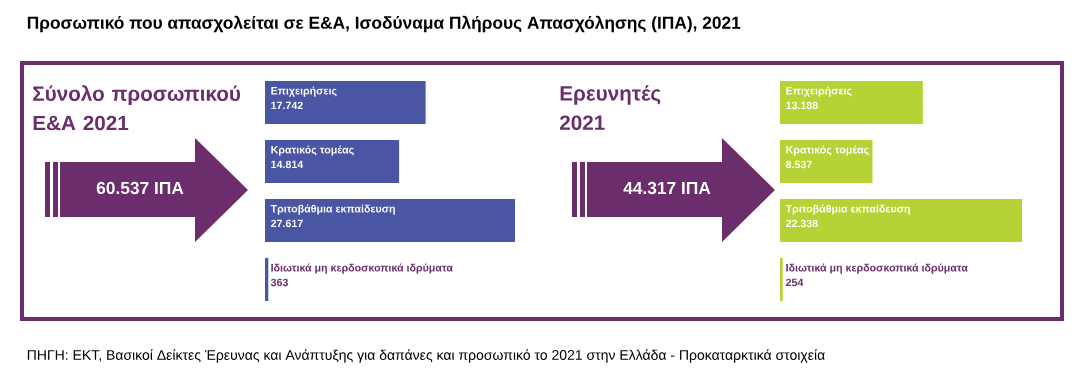  What do you see at coordinates (287, 164) in the screenshot?
I see `data-label: 14.814` at bounding box center [287, 164].